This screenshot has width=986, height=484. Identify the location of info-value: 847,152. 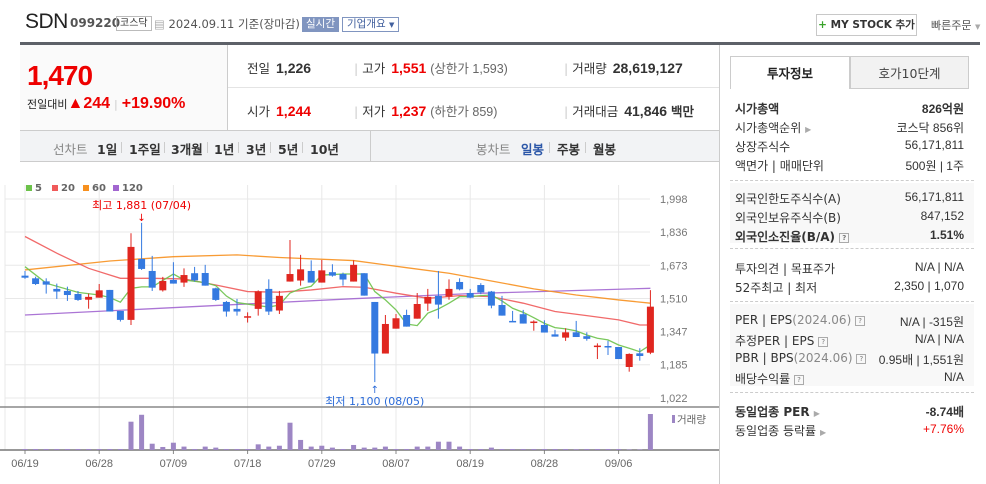
(942, 216).